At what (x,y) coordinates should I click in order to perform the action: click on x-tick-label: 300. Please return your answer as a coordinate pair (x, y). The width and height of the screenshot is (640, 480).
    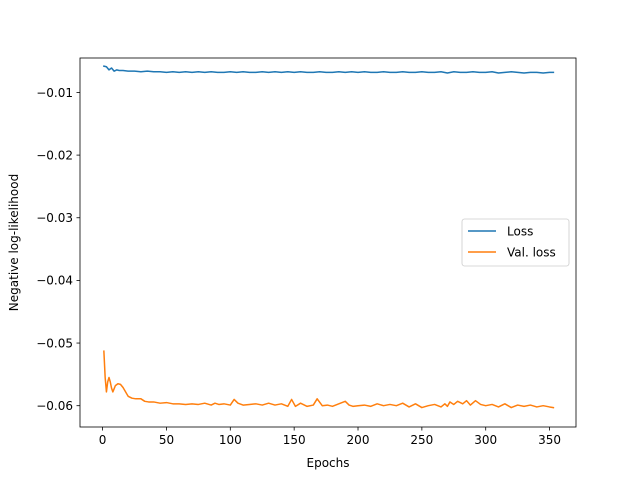
    Looking at the image, I should click on (485, 440).